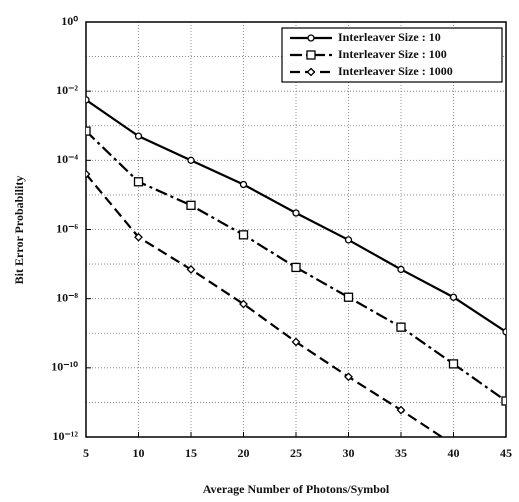 This screenshot has width=519, height=502. I want to click on y-tick-label: 10⁻⁴, so click(67, 159).